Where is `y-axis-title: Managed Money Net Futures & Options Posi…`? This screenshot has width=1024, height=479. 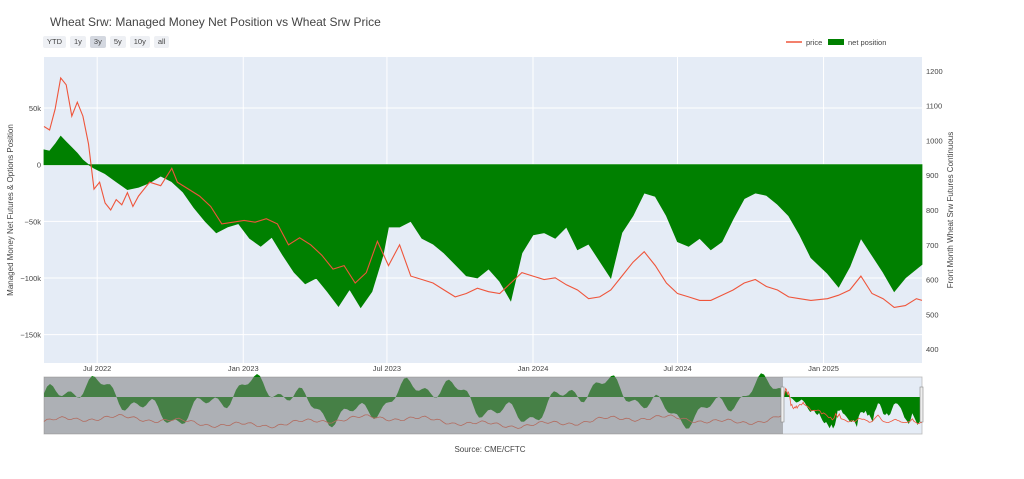
y-axis-title: Managed Money Net Futures & Options Posi… is located at coordinates (10, 210).